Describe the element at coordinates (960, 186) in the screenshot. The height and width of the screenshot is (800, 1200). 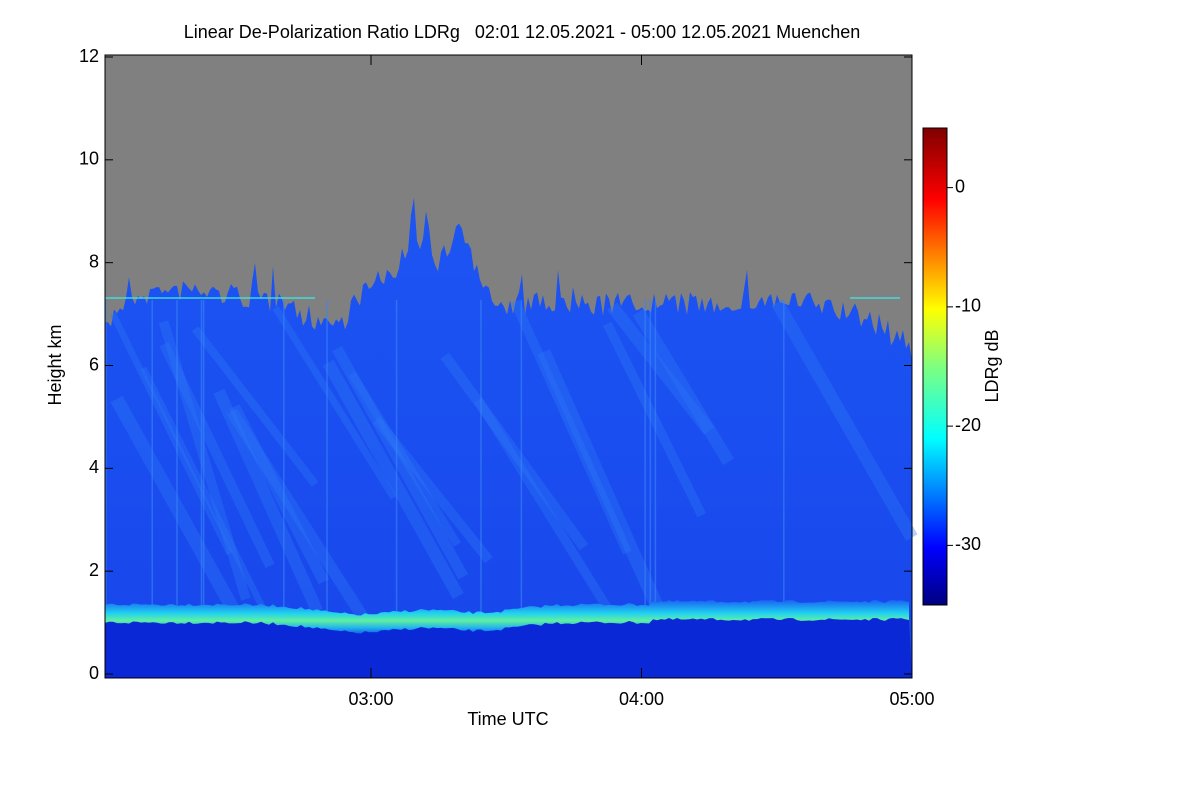
I see `colorbar-tick-label: 0` at that location.